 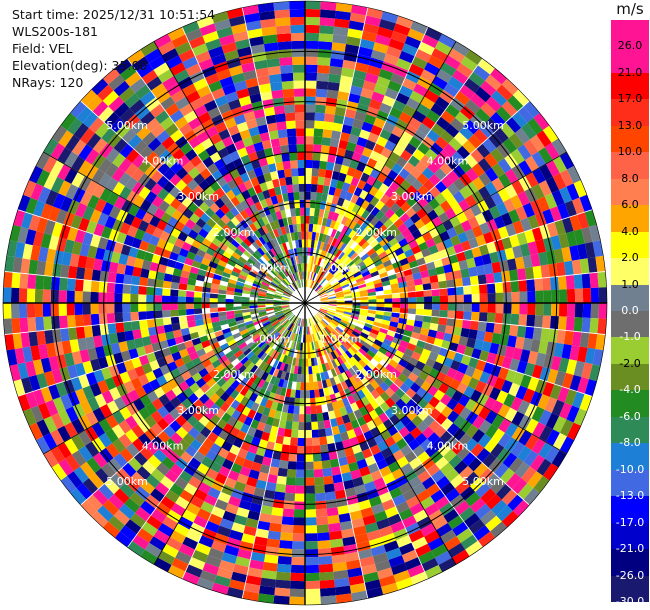 I want to click on colorbar-tick-label: -4.0, so click(x=630, y=390).